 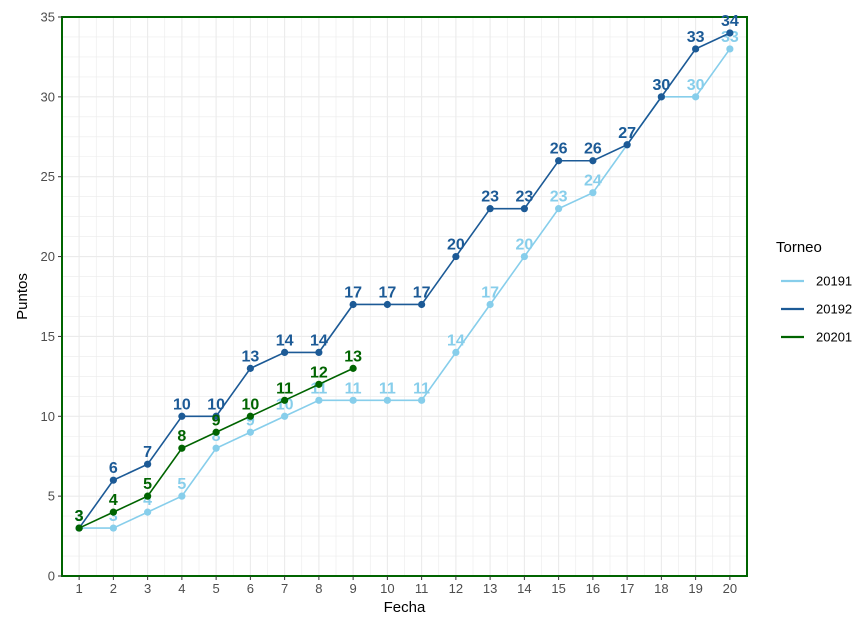 What do you see at coordinates (730, 21) in the screenshot?
I see `data-label: 34` at bounding box center [730, 21].